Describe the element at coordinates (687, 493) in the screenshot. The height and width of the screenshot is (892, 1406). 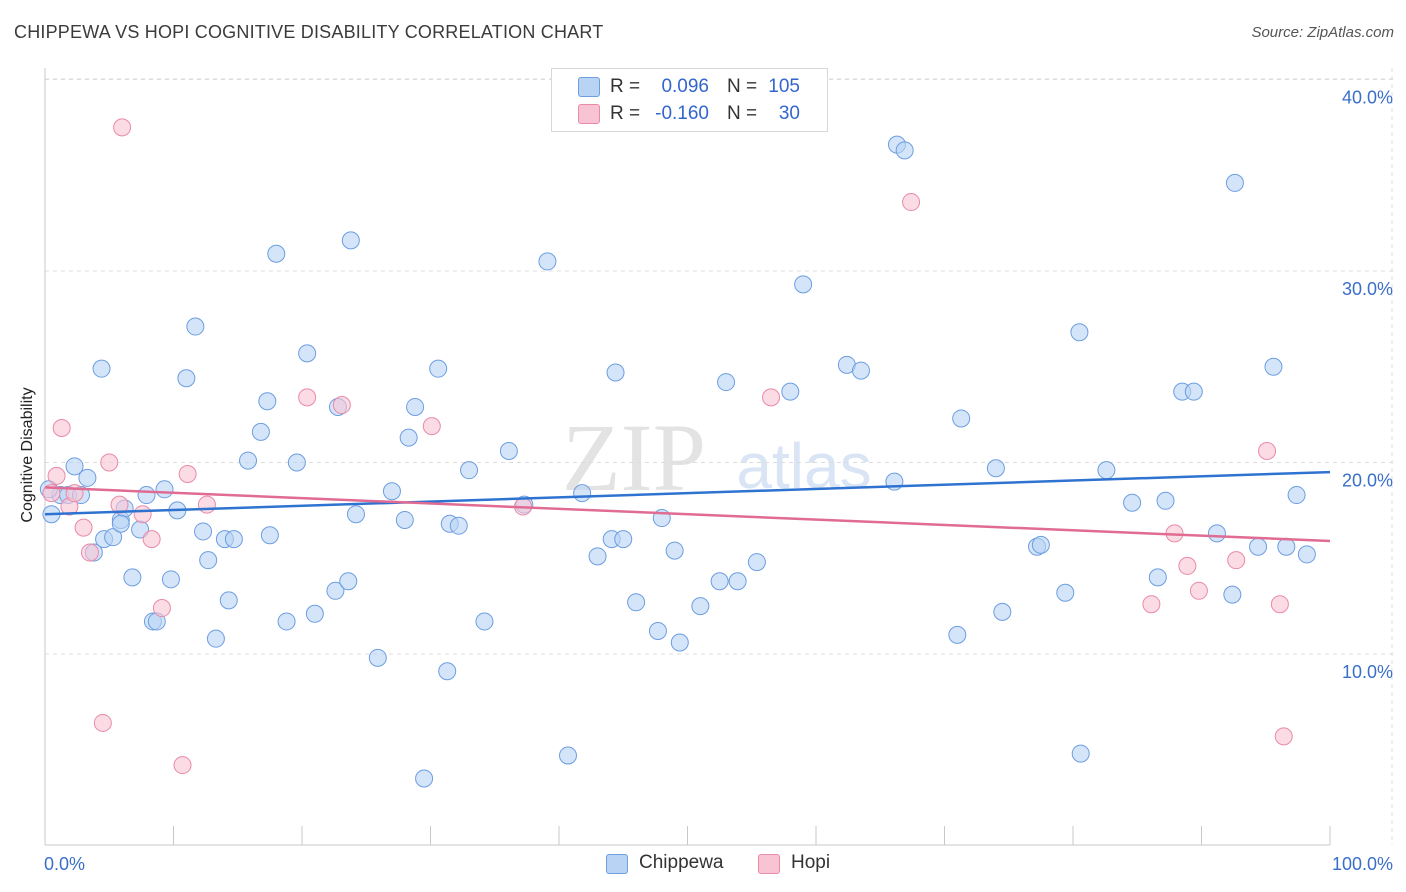
I see `chippewa-trend-line` at that location.